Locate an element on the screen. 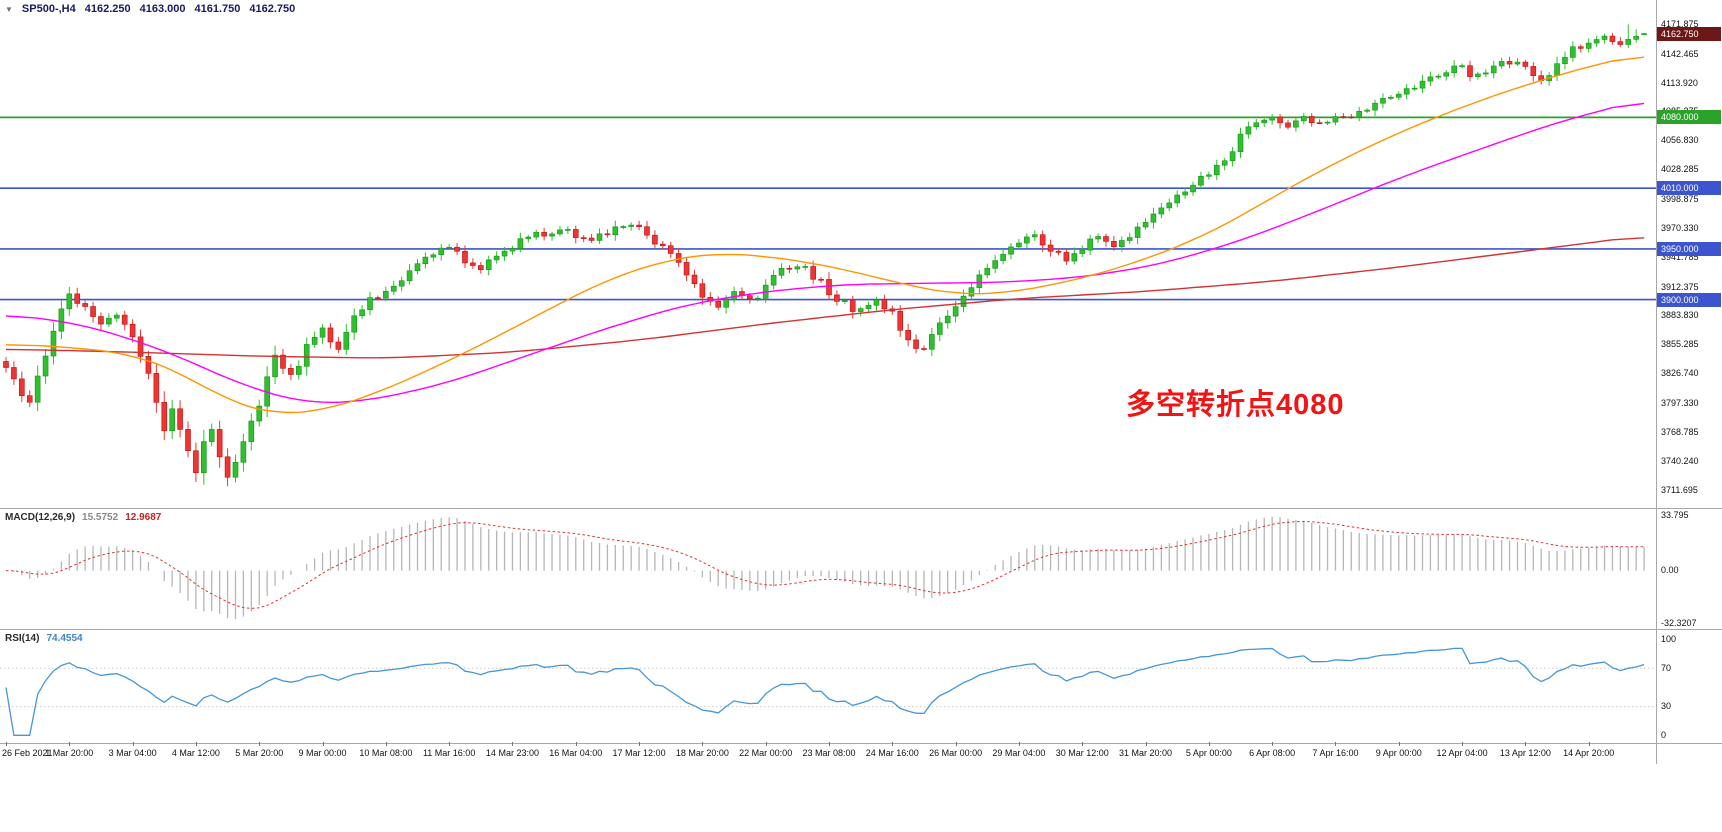 This screenshot has height=832, width=1722. price-axis-label: 4171.875 is located at coordinates (1680, 23).